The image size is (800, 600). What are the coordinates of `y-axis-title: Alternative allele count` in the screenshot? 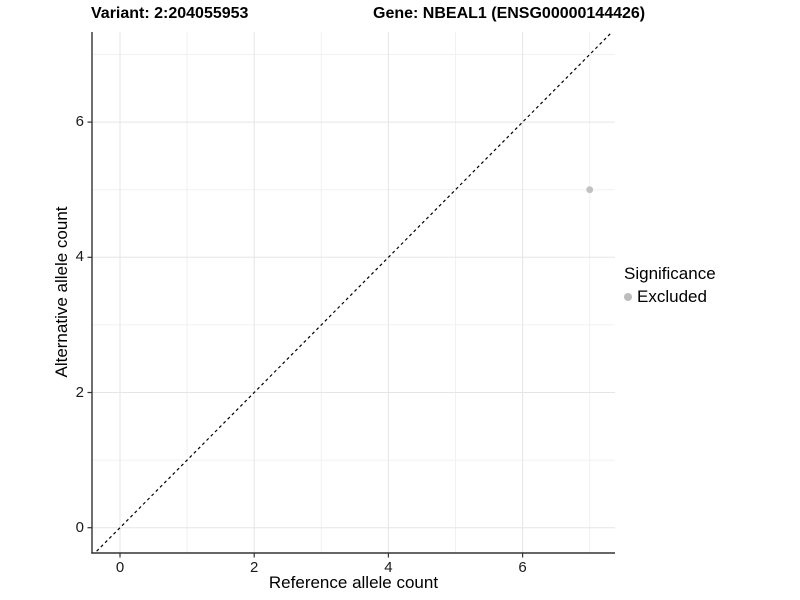 It's located at (61, 292).